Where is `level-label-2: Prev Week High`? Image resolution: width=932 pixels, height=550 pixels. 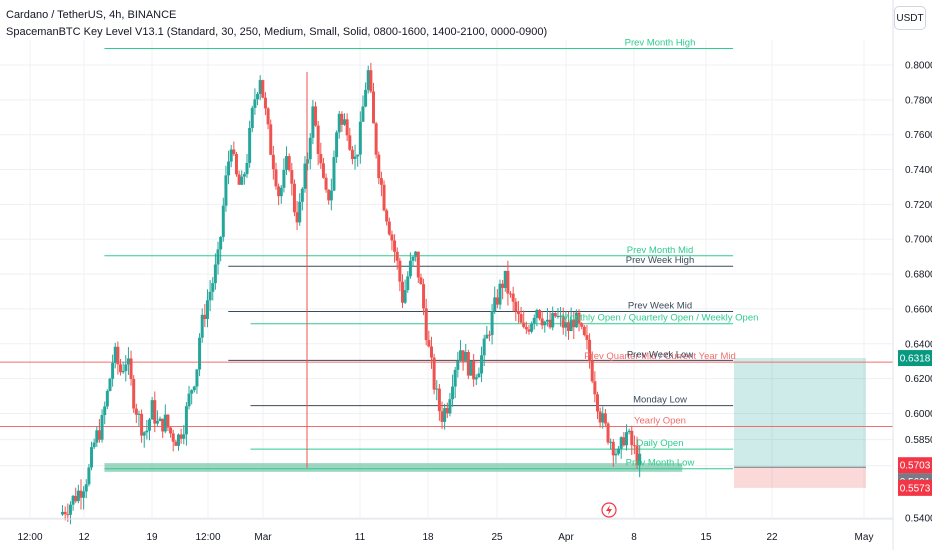 level-label-2: Prev Week High is located at coordinates (660, 260).